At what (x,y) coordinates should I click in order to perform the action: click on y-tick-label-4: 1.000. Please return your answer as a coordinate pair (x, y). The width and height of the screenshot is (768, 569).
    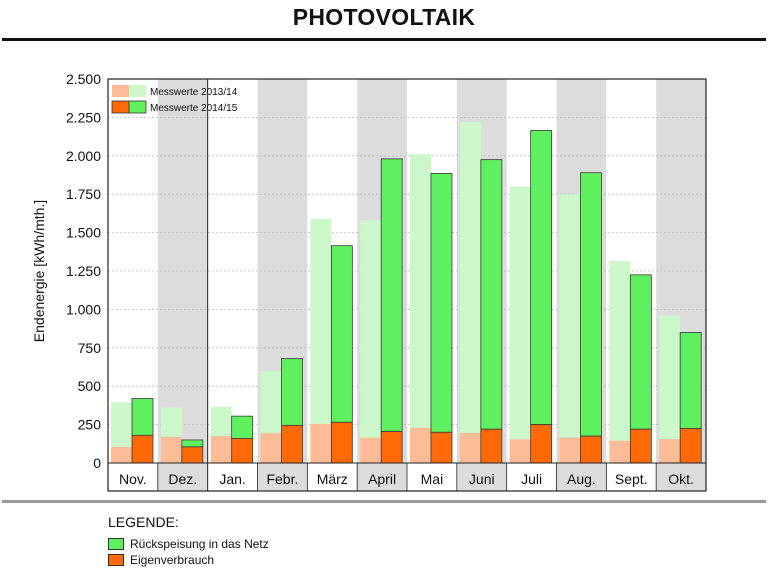
    Looking at the image, I should click on (83, 309).